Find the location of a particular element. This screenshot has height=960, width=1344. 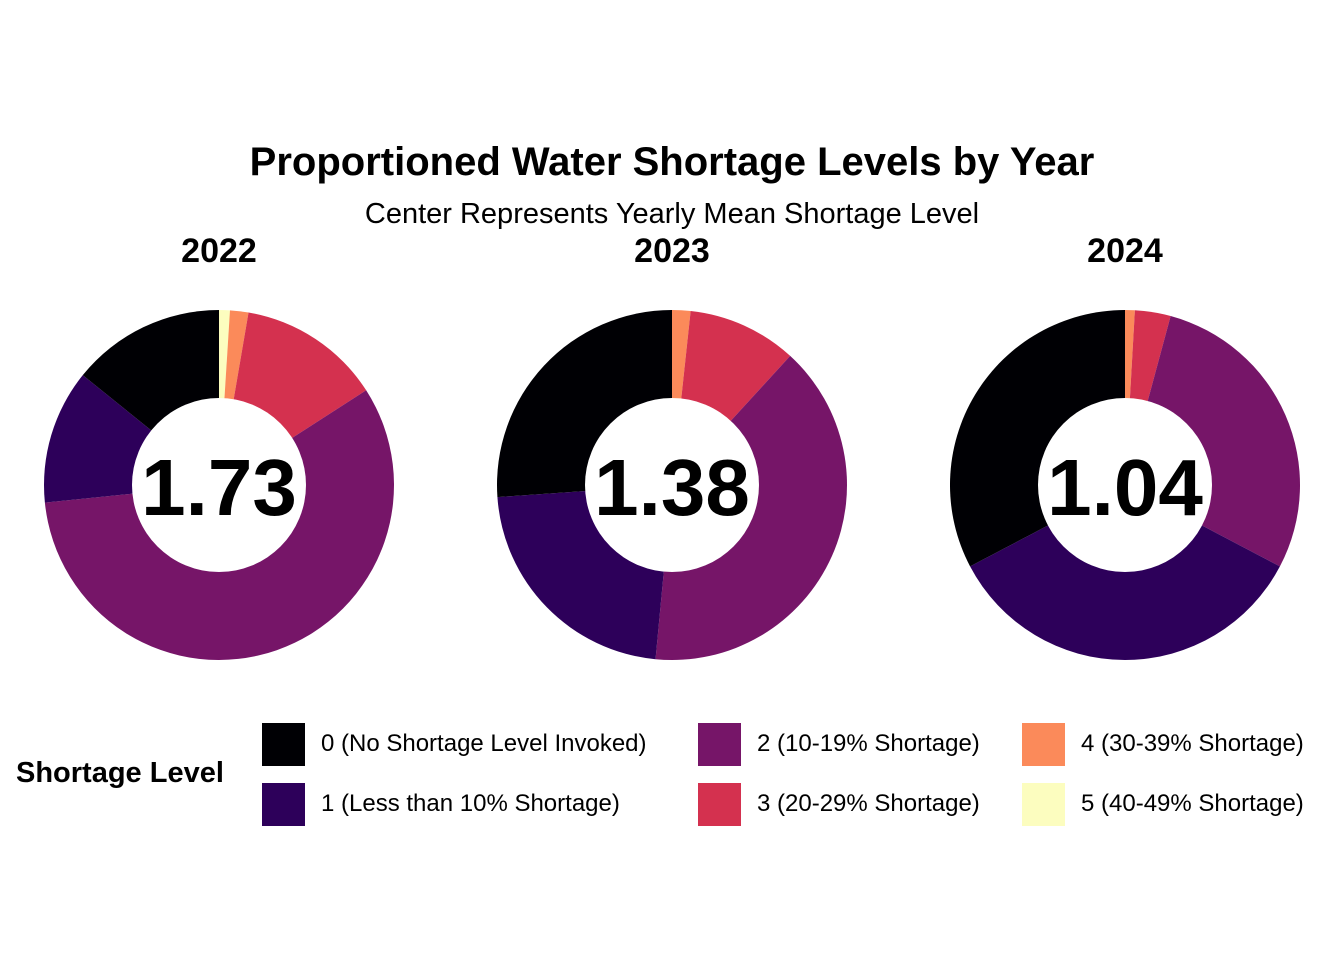

legend-label-1: 1 (Less than 10% Shortage) is located at coordinates (470, 803).